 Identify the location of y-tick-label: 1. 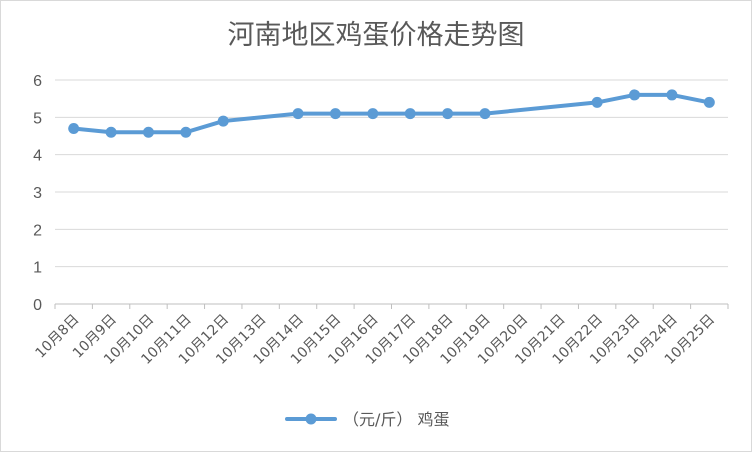
(37, 268).